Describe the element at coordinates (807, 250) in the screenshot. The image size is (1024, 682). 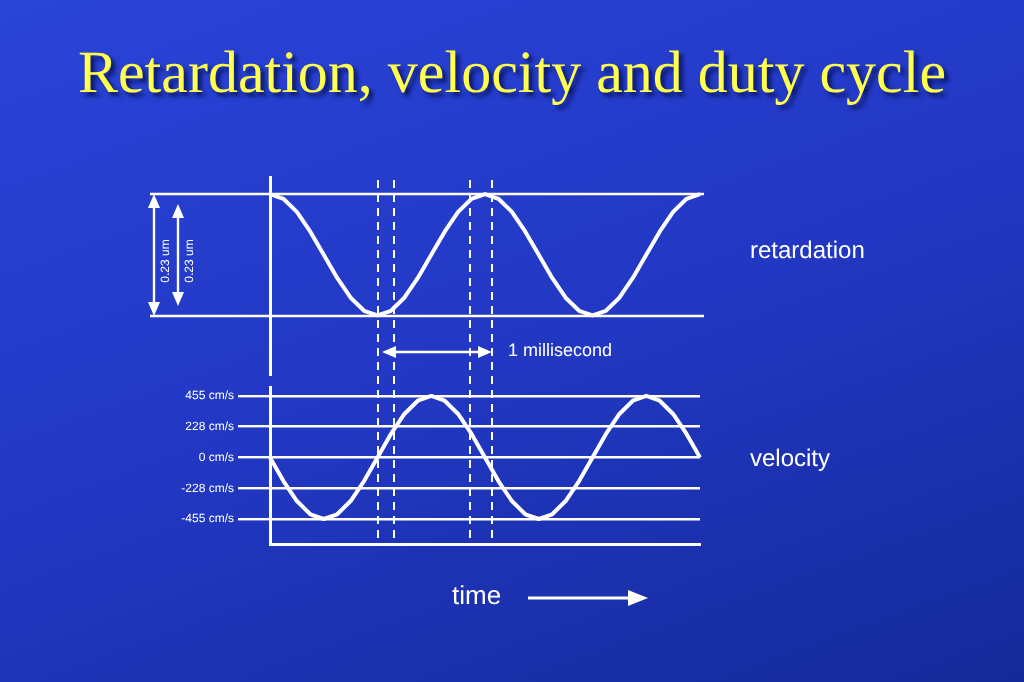
I see `text: retardation` at that location.